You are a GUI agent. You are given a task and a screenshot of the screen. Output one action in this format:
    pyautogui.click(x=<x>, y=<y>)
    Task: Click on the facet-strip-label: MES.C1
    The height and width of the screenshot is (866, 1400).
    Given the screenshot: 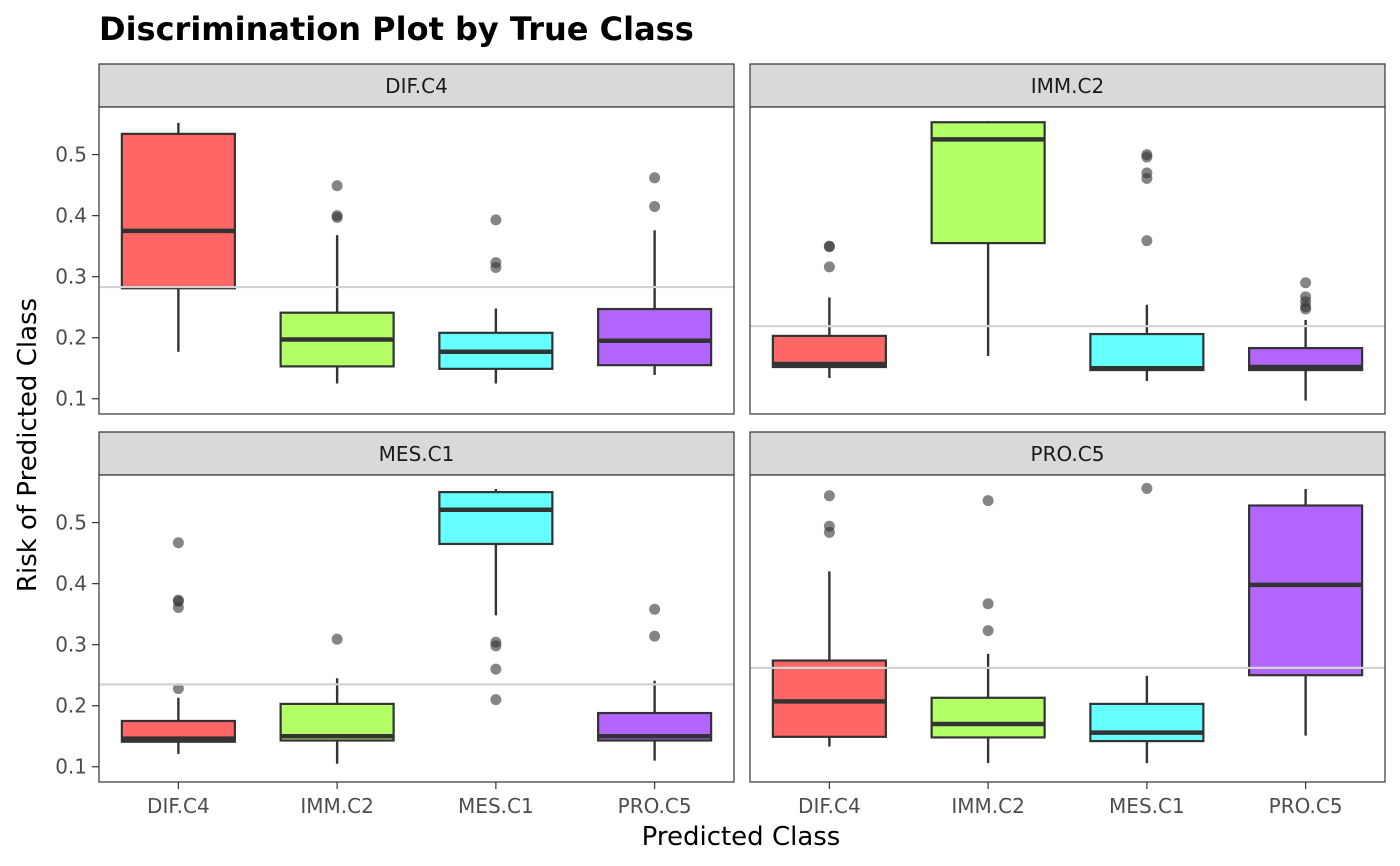 What is the action you would take?
    pyautogui.click(x=417, y=454)
    